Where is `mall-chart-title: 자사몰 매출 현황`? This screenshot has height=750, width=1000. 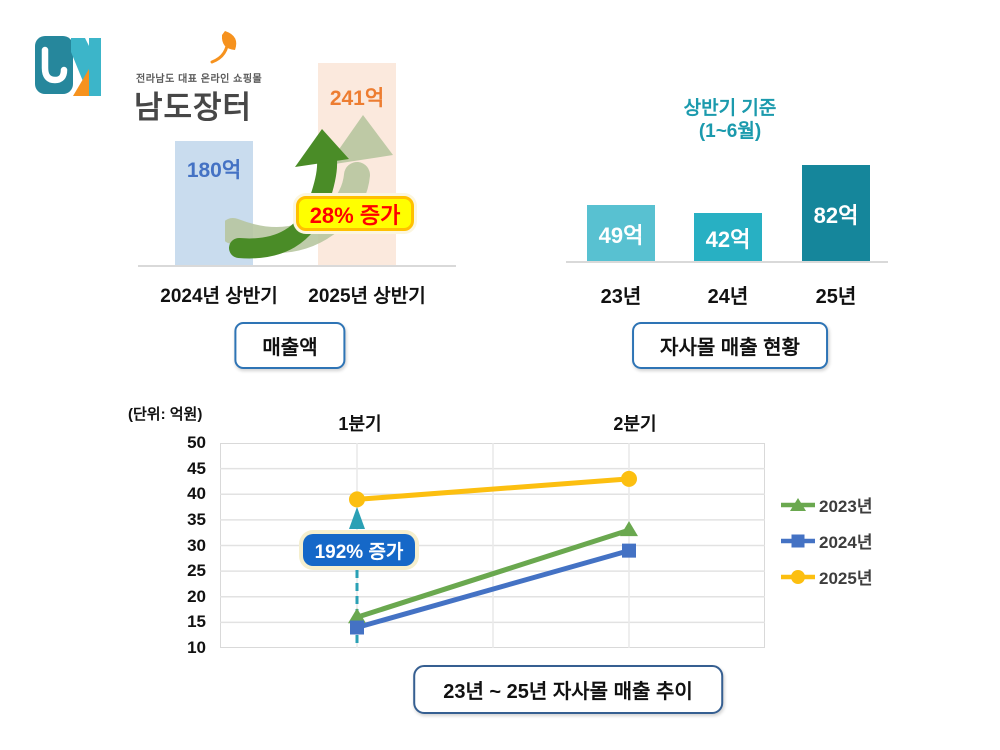
mall-chart-title: 자사몰 매출 현황 is located at coordinates (730, 345).